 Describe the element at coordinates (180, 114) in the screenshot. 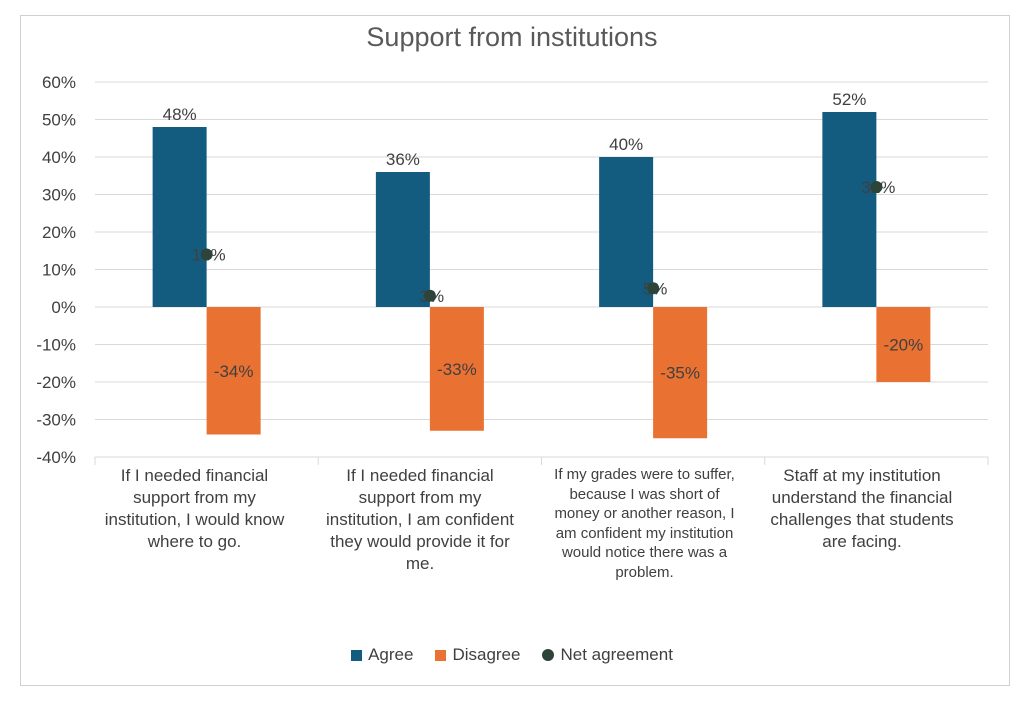

I see `data-label-agree: 48%` at that location.